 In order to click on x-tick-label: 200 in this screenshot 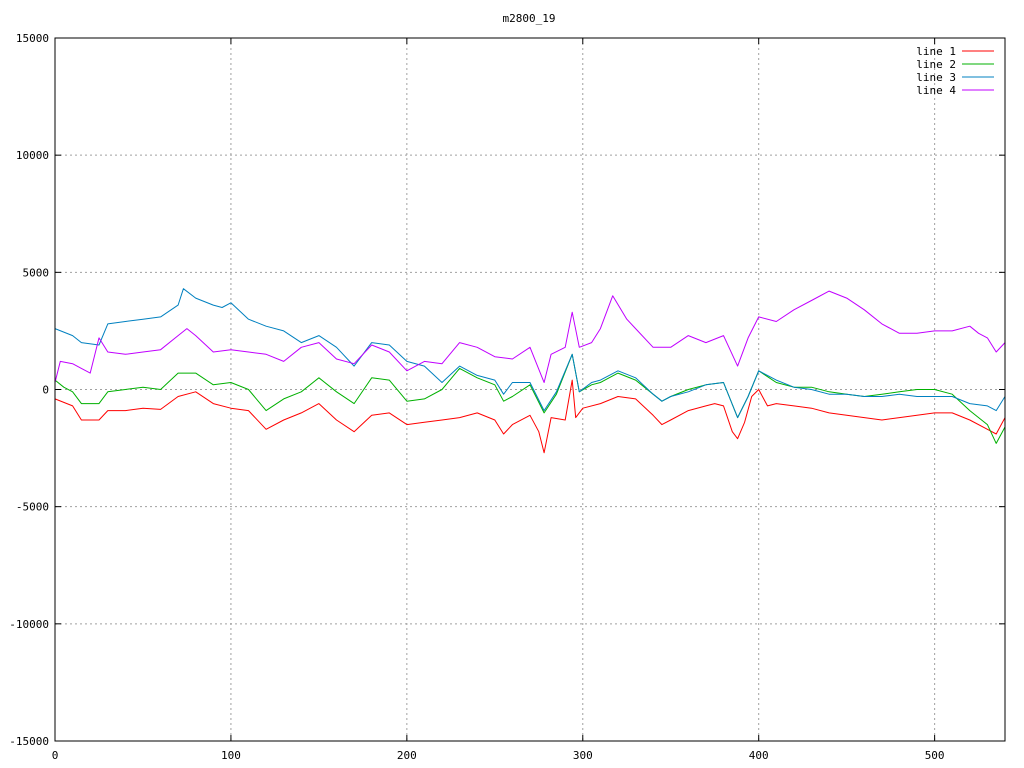, I will do `click(407, 755)`.